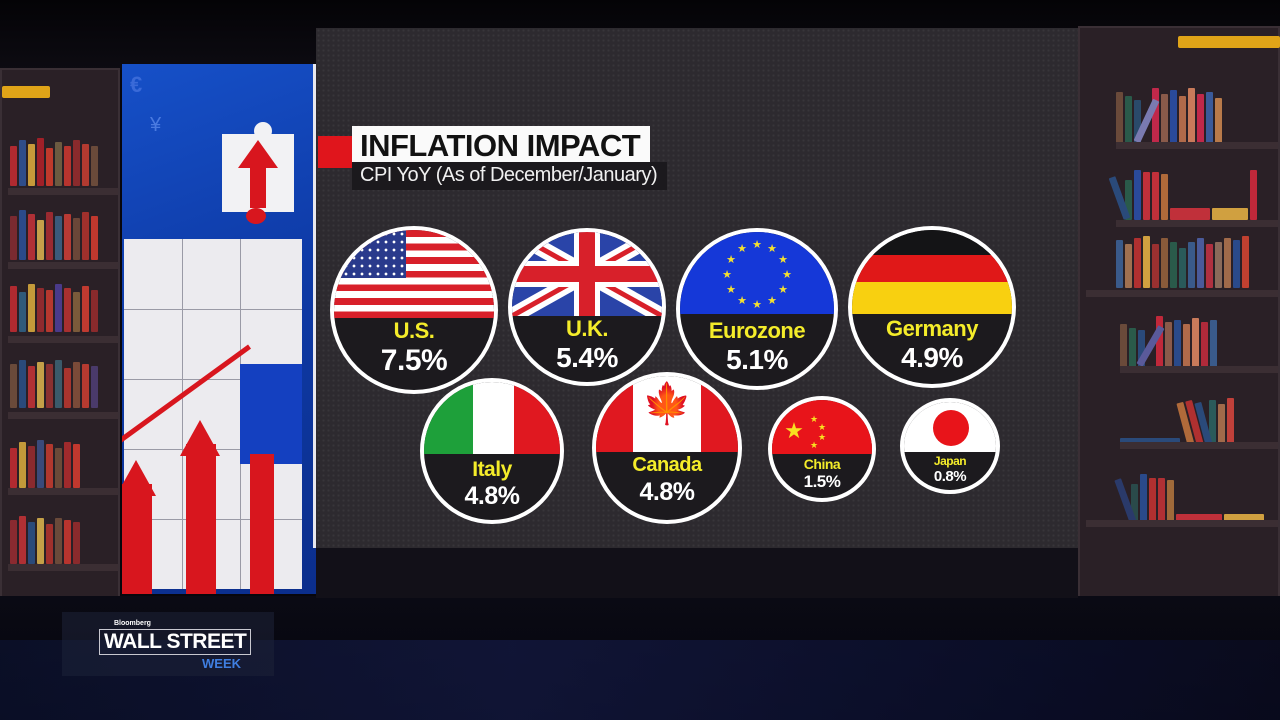  I want to click on badge-canada: 🍁 Canada 4.8%, so click(667, 448).